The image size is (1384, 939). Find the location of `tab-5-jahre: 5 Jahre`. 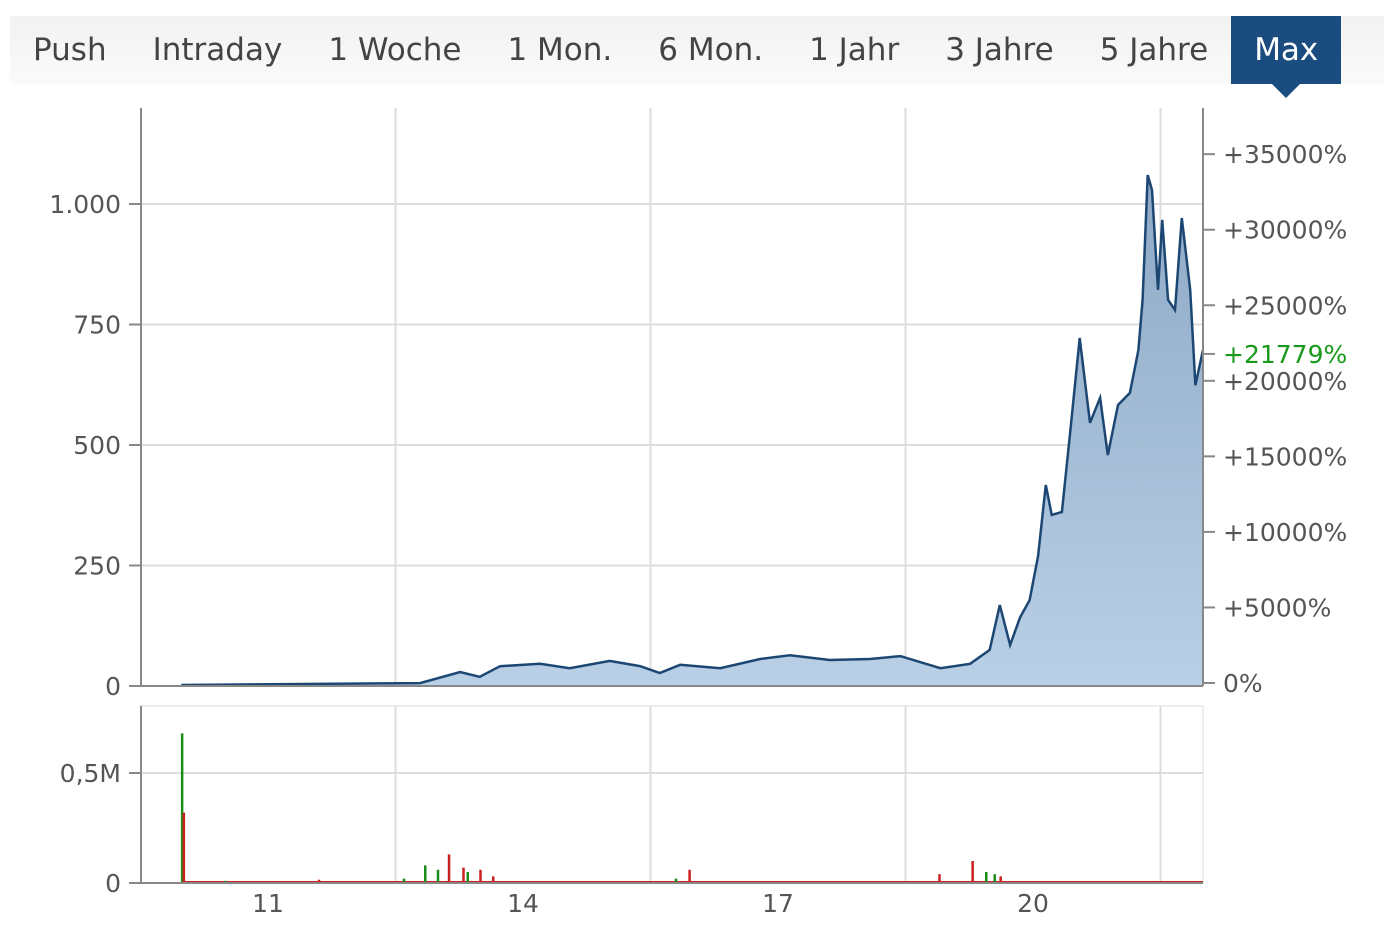

tab-5-jahre: 5 Jahre is located at coordinates (1154, 50).